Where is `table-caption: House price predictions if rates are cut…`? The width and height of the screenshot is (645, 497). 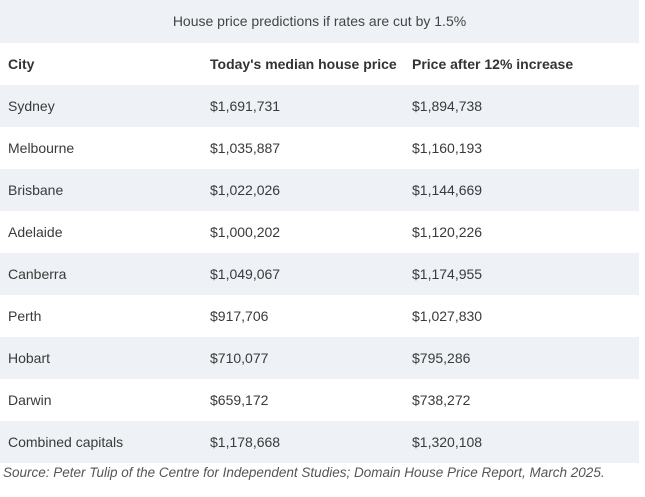
table-caption: House price predictions if rates are cut… is located at coordinates (319, 21).